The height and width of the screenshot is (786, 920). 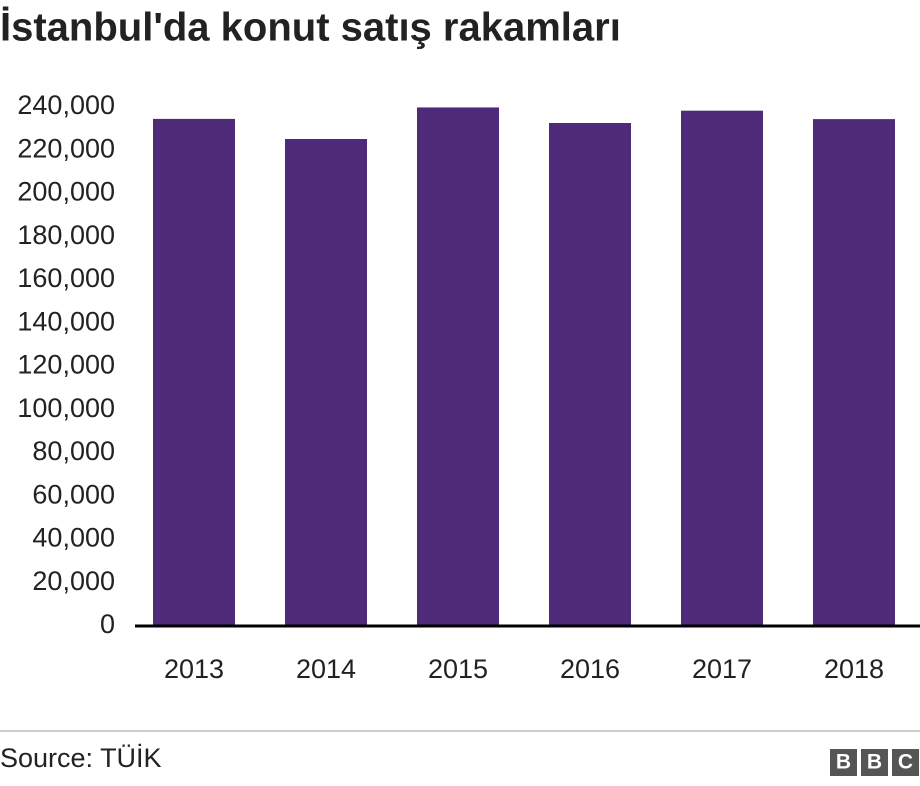 I want to click on chart-title: İstanbul'da konut satış rakamları, so click(x=310, y=28).